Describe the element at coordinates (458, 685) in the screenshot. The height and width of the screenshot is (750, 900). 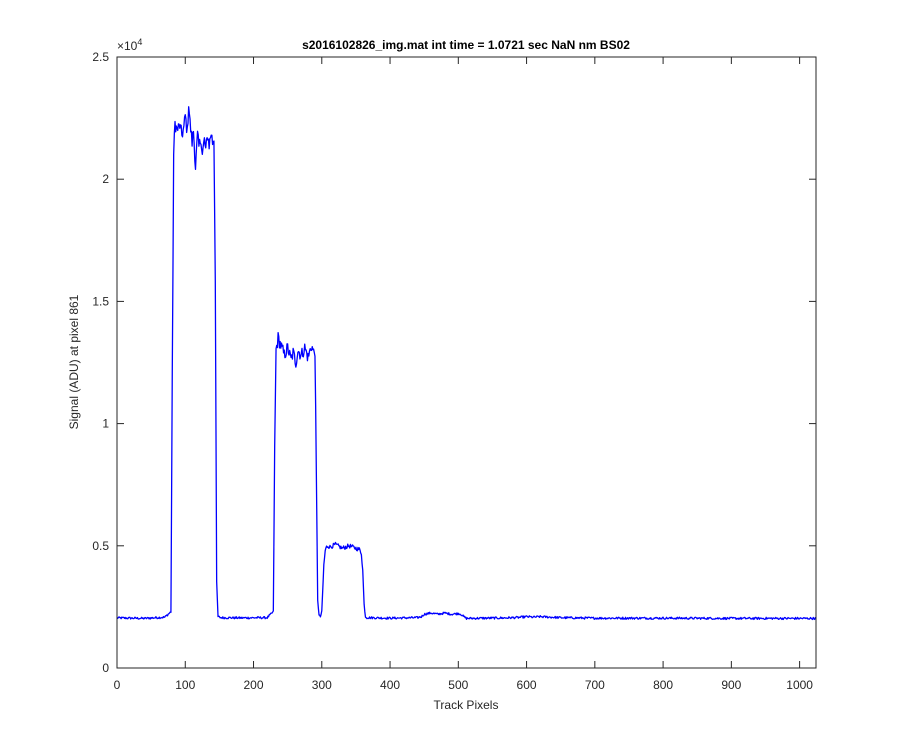
I see `x-tick-label: 500` at that location.